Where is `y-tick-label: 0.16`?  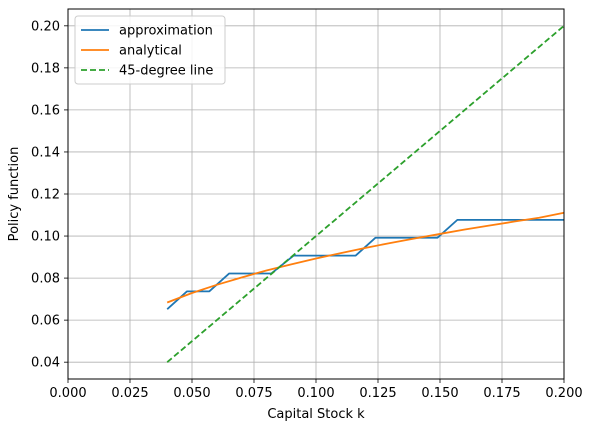
y-tick-label: 0.16 is located at coordinates (45, 110).